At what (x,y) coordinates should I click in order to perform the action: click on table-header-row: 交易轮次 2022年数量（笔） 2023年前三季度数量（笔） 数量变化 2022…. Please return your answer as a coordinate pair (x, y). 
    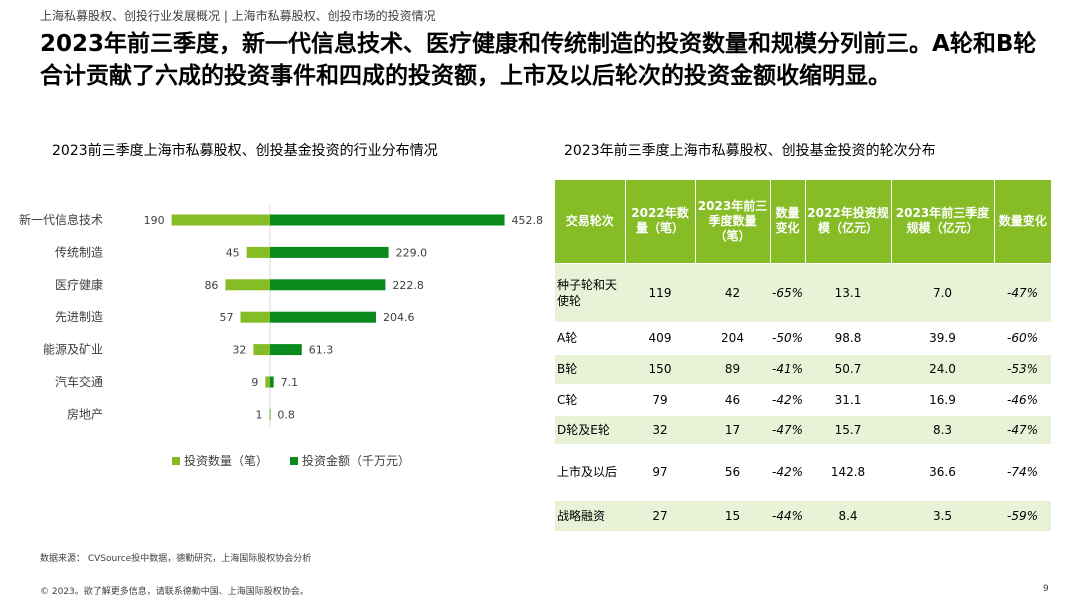
    Looking at the image, I should click on (803, 221).